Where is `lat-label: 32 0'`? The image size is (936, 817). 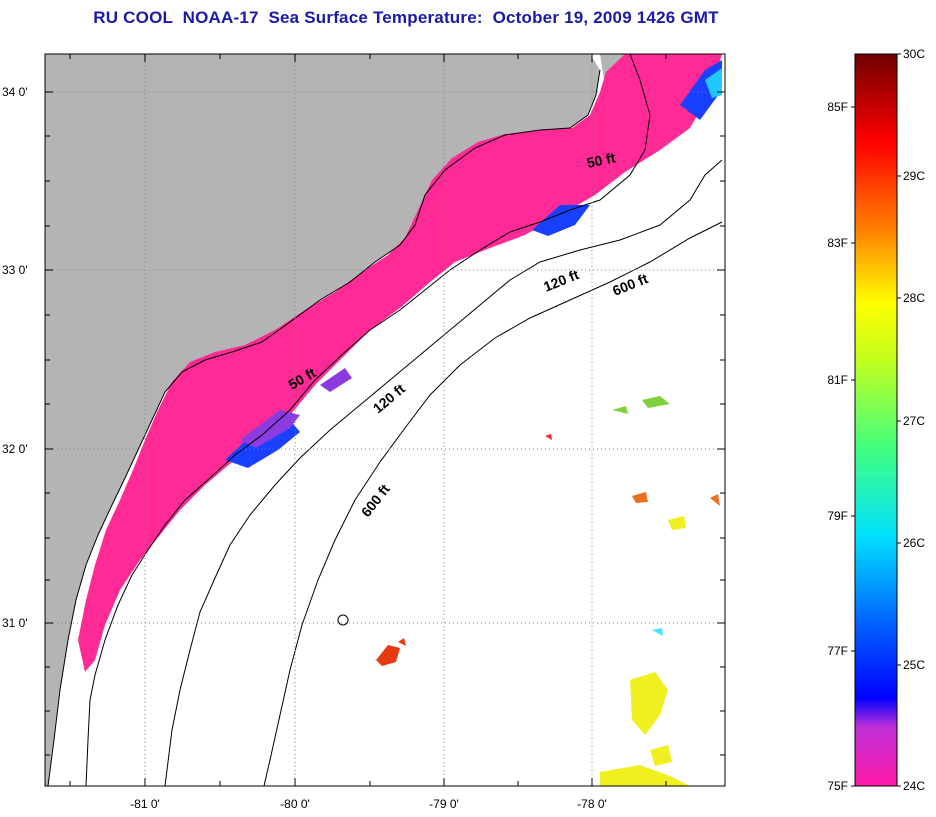
lat-label: 32 0' is located at coordinates (15, 449).